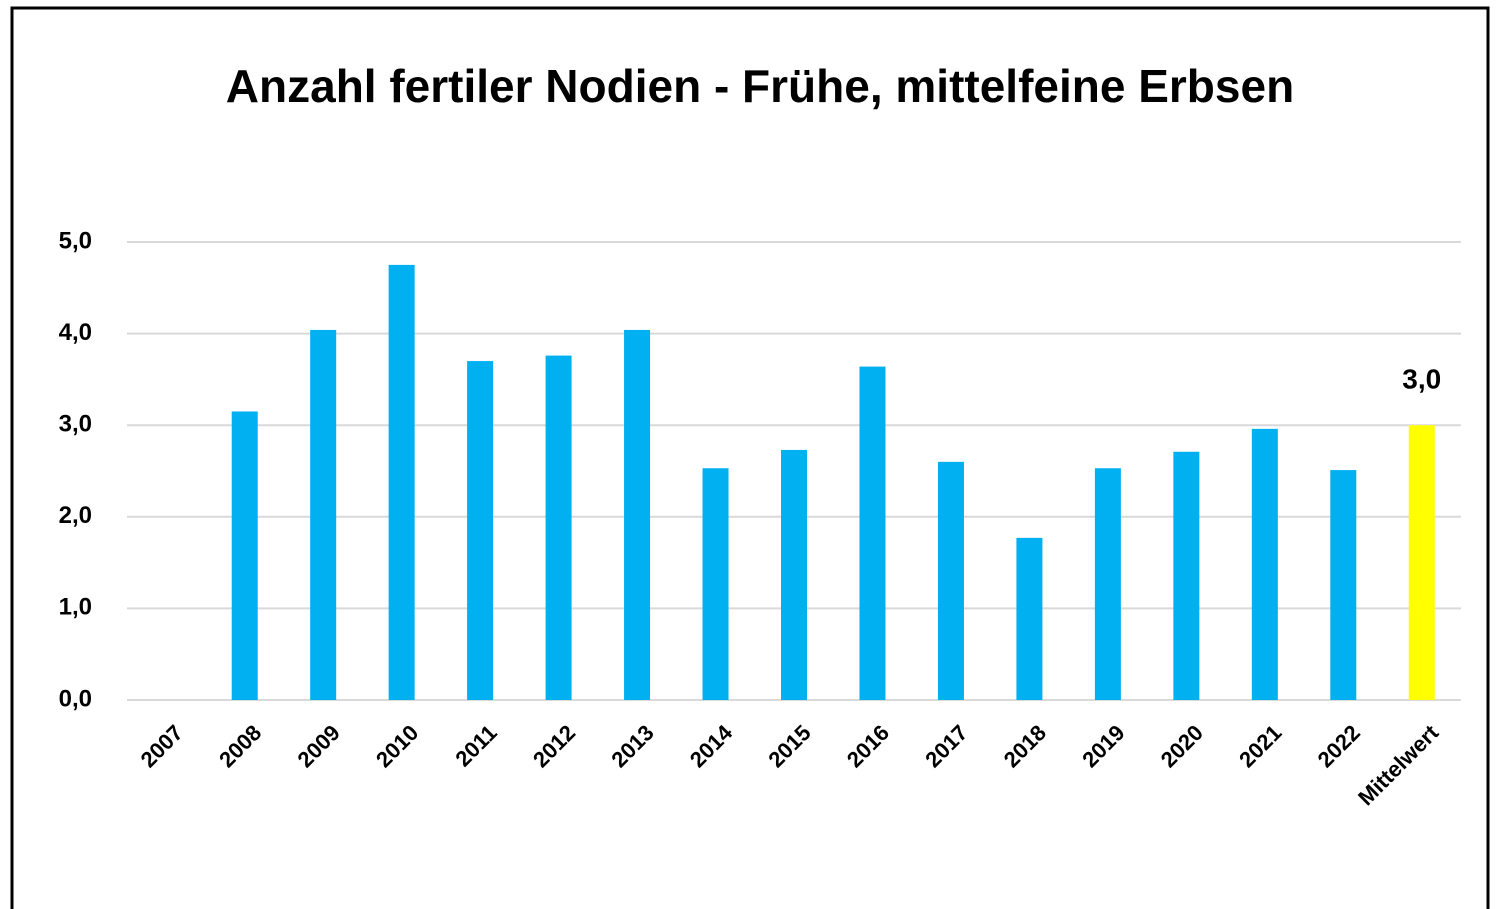 This screenshot has height=909, width=1499. Describe the element at coordinates (75, 424) in the screenshot. I see `y-tick-label: 3,0` at that location.